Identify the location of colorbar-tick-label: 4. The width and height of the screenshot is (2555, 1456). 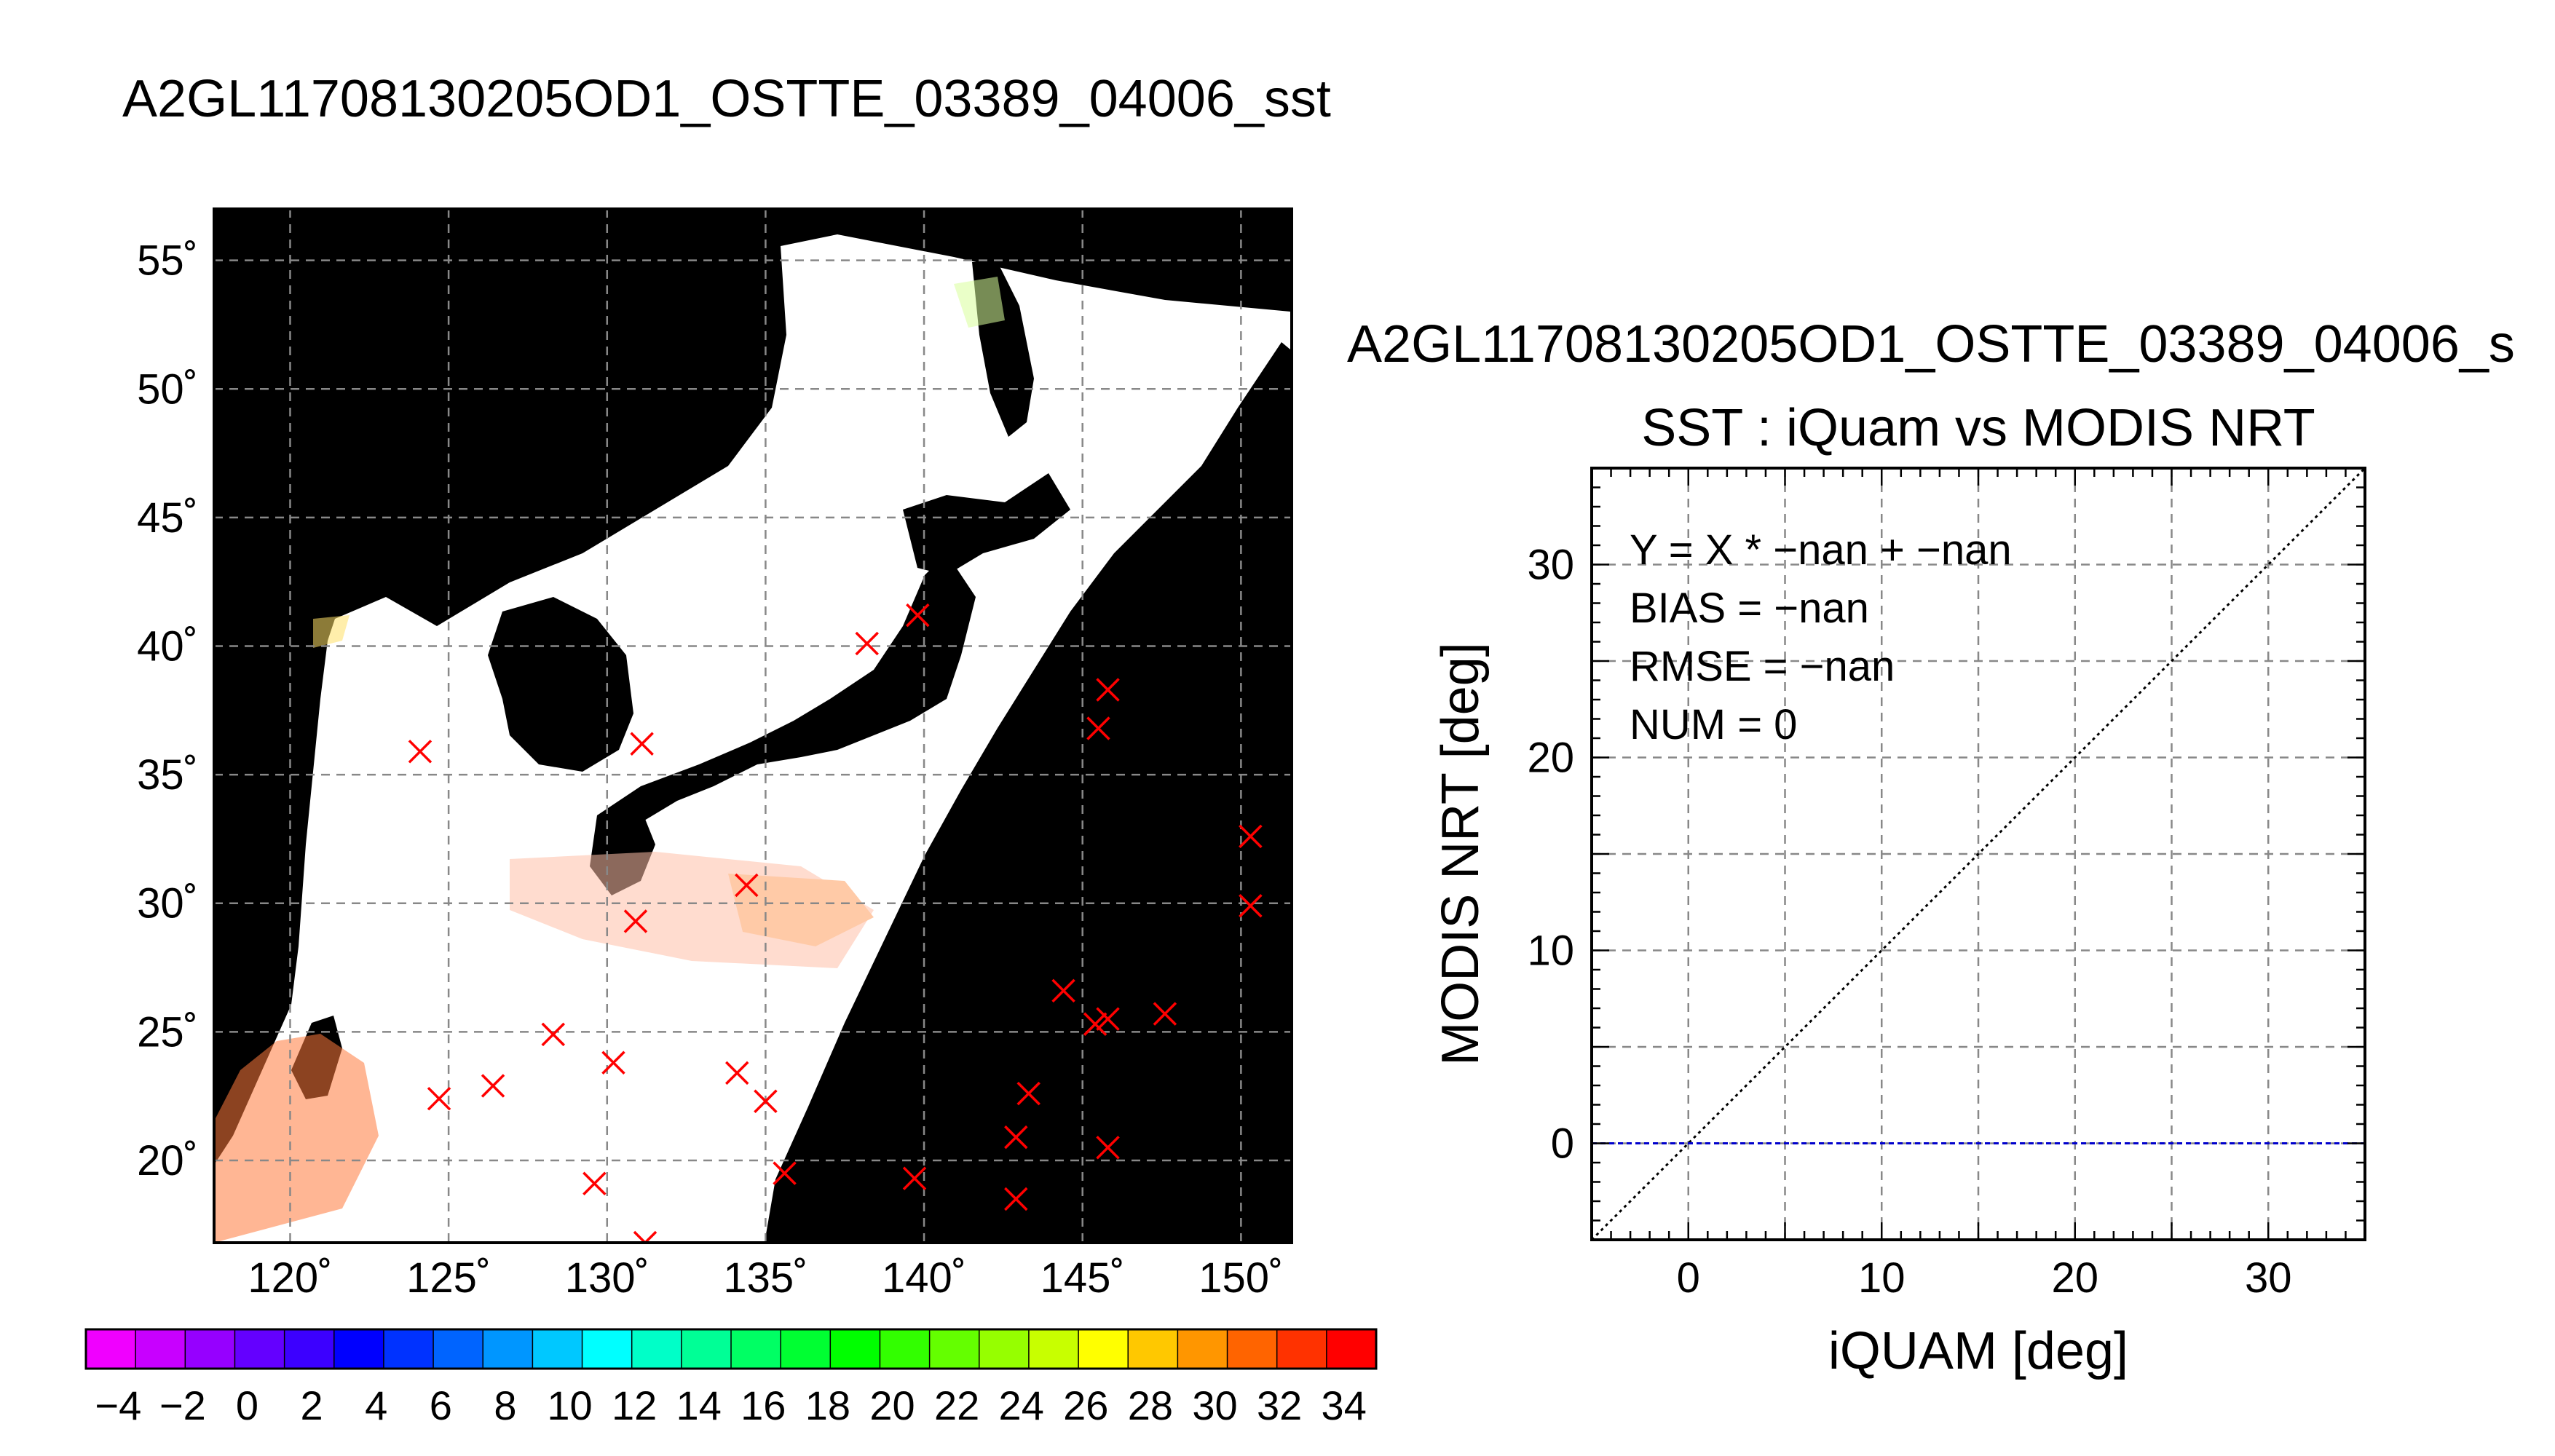
(376, 1405).